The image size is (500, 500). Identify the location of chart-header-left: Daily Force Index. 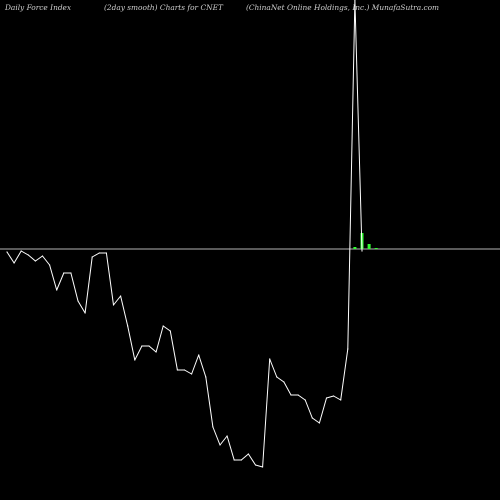
(38, 7).